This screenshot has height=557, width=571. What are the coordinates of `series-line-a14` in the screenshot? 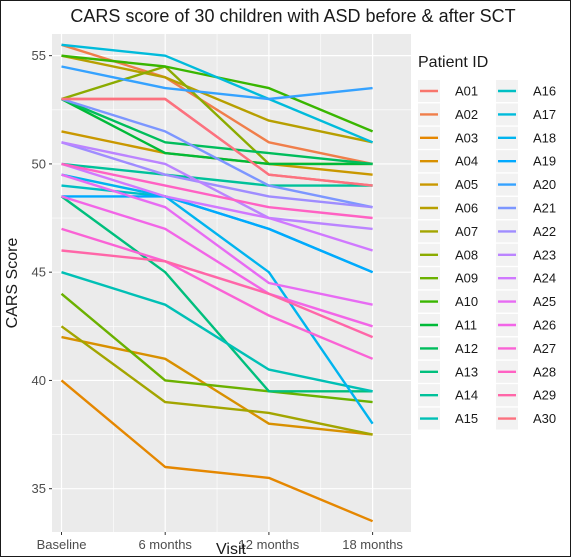 It's located at (217, 174).